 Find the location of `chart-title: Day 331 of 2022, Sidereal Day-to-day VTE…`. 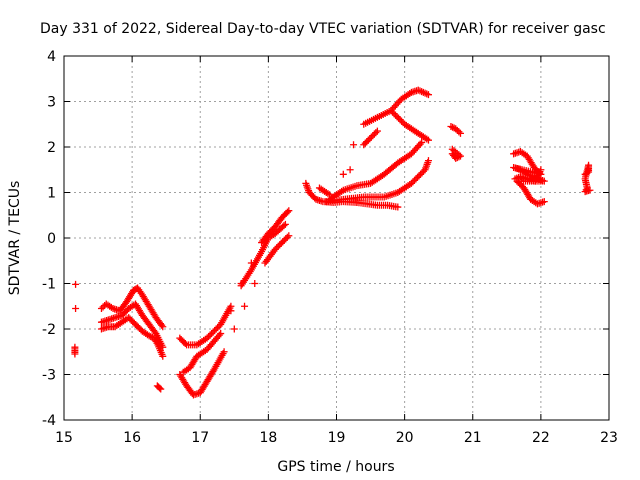

chart-title: Day 331 of 2022, Sidereal Day-to-day VTE… is located at coordinates (323, 29).